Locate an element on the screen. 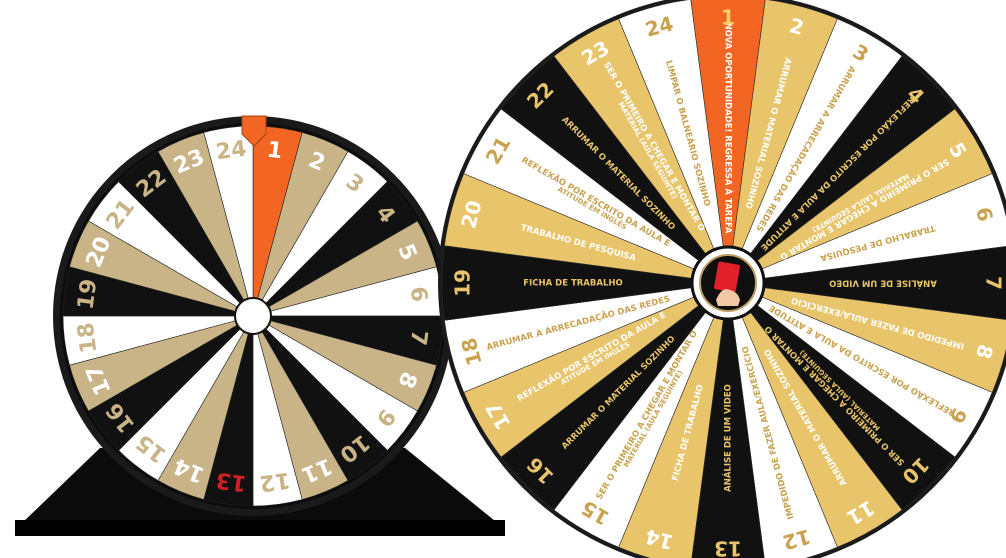  small-wheel-number: 19 is located at coordinates (88, 294).